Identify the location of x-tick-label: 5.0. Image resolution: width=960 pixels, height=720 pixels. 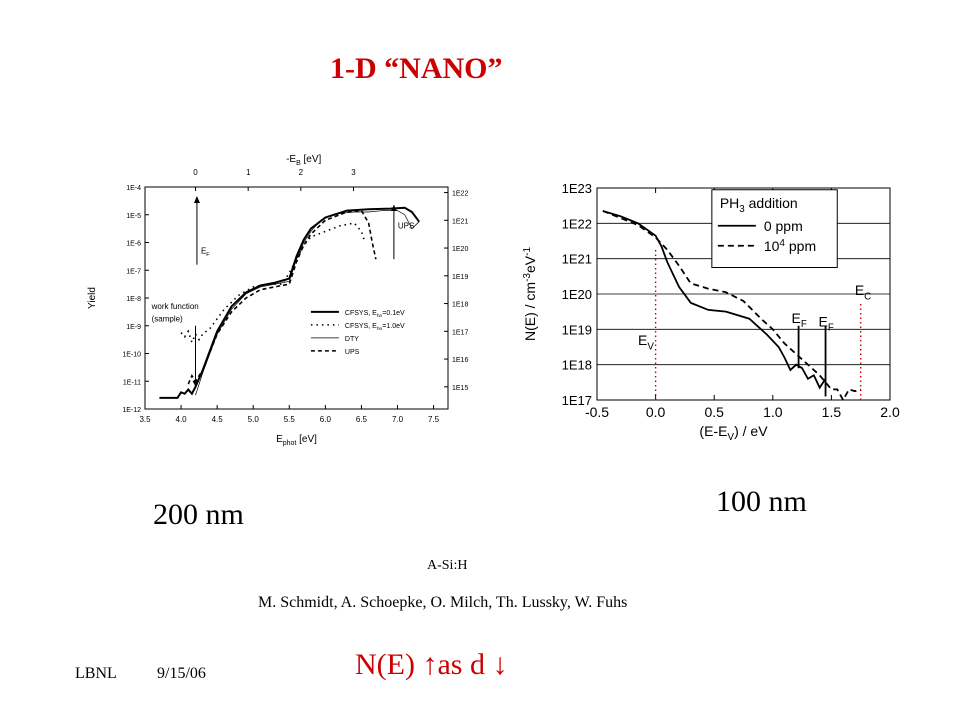
(254, 419).